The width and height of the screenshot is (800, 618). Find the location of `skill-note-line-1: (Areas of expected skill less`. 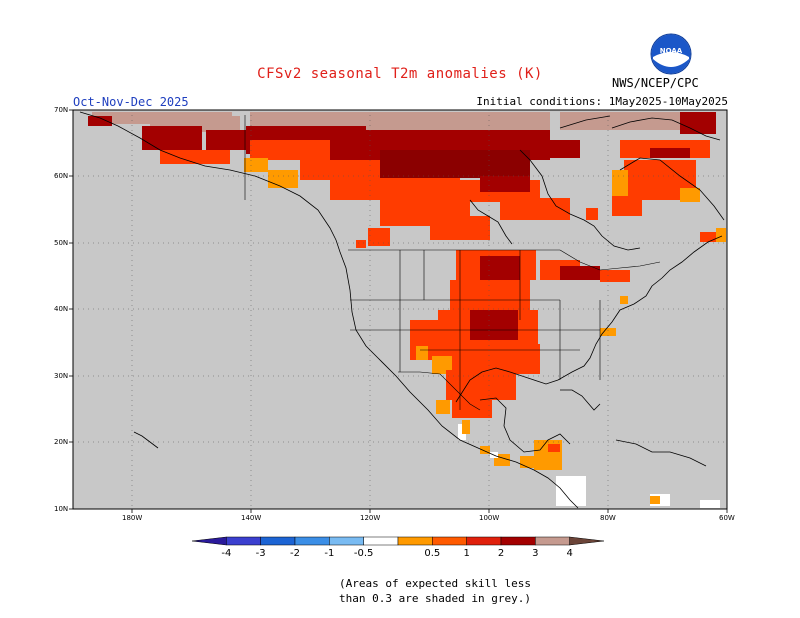

skill-note-line-1: (Areas of expected skill less is located at coordinates (435, 583).